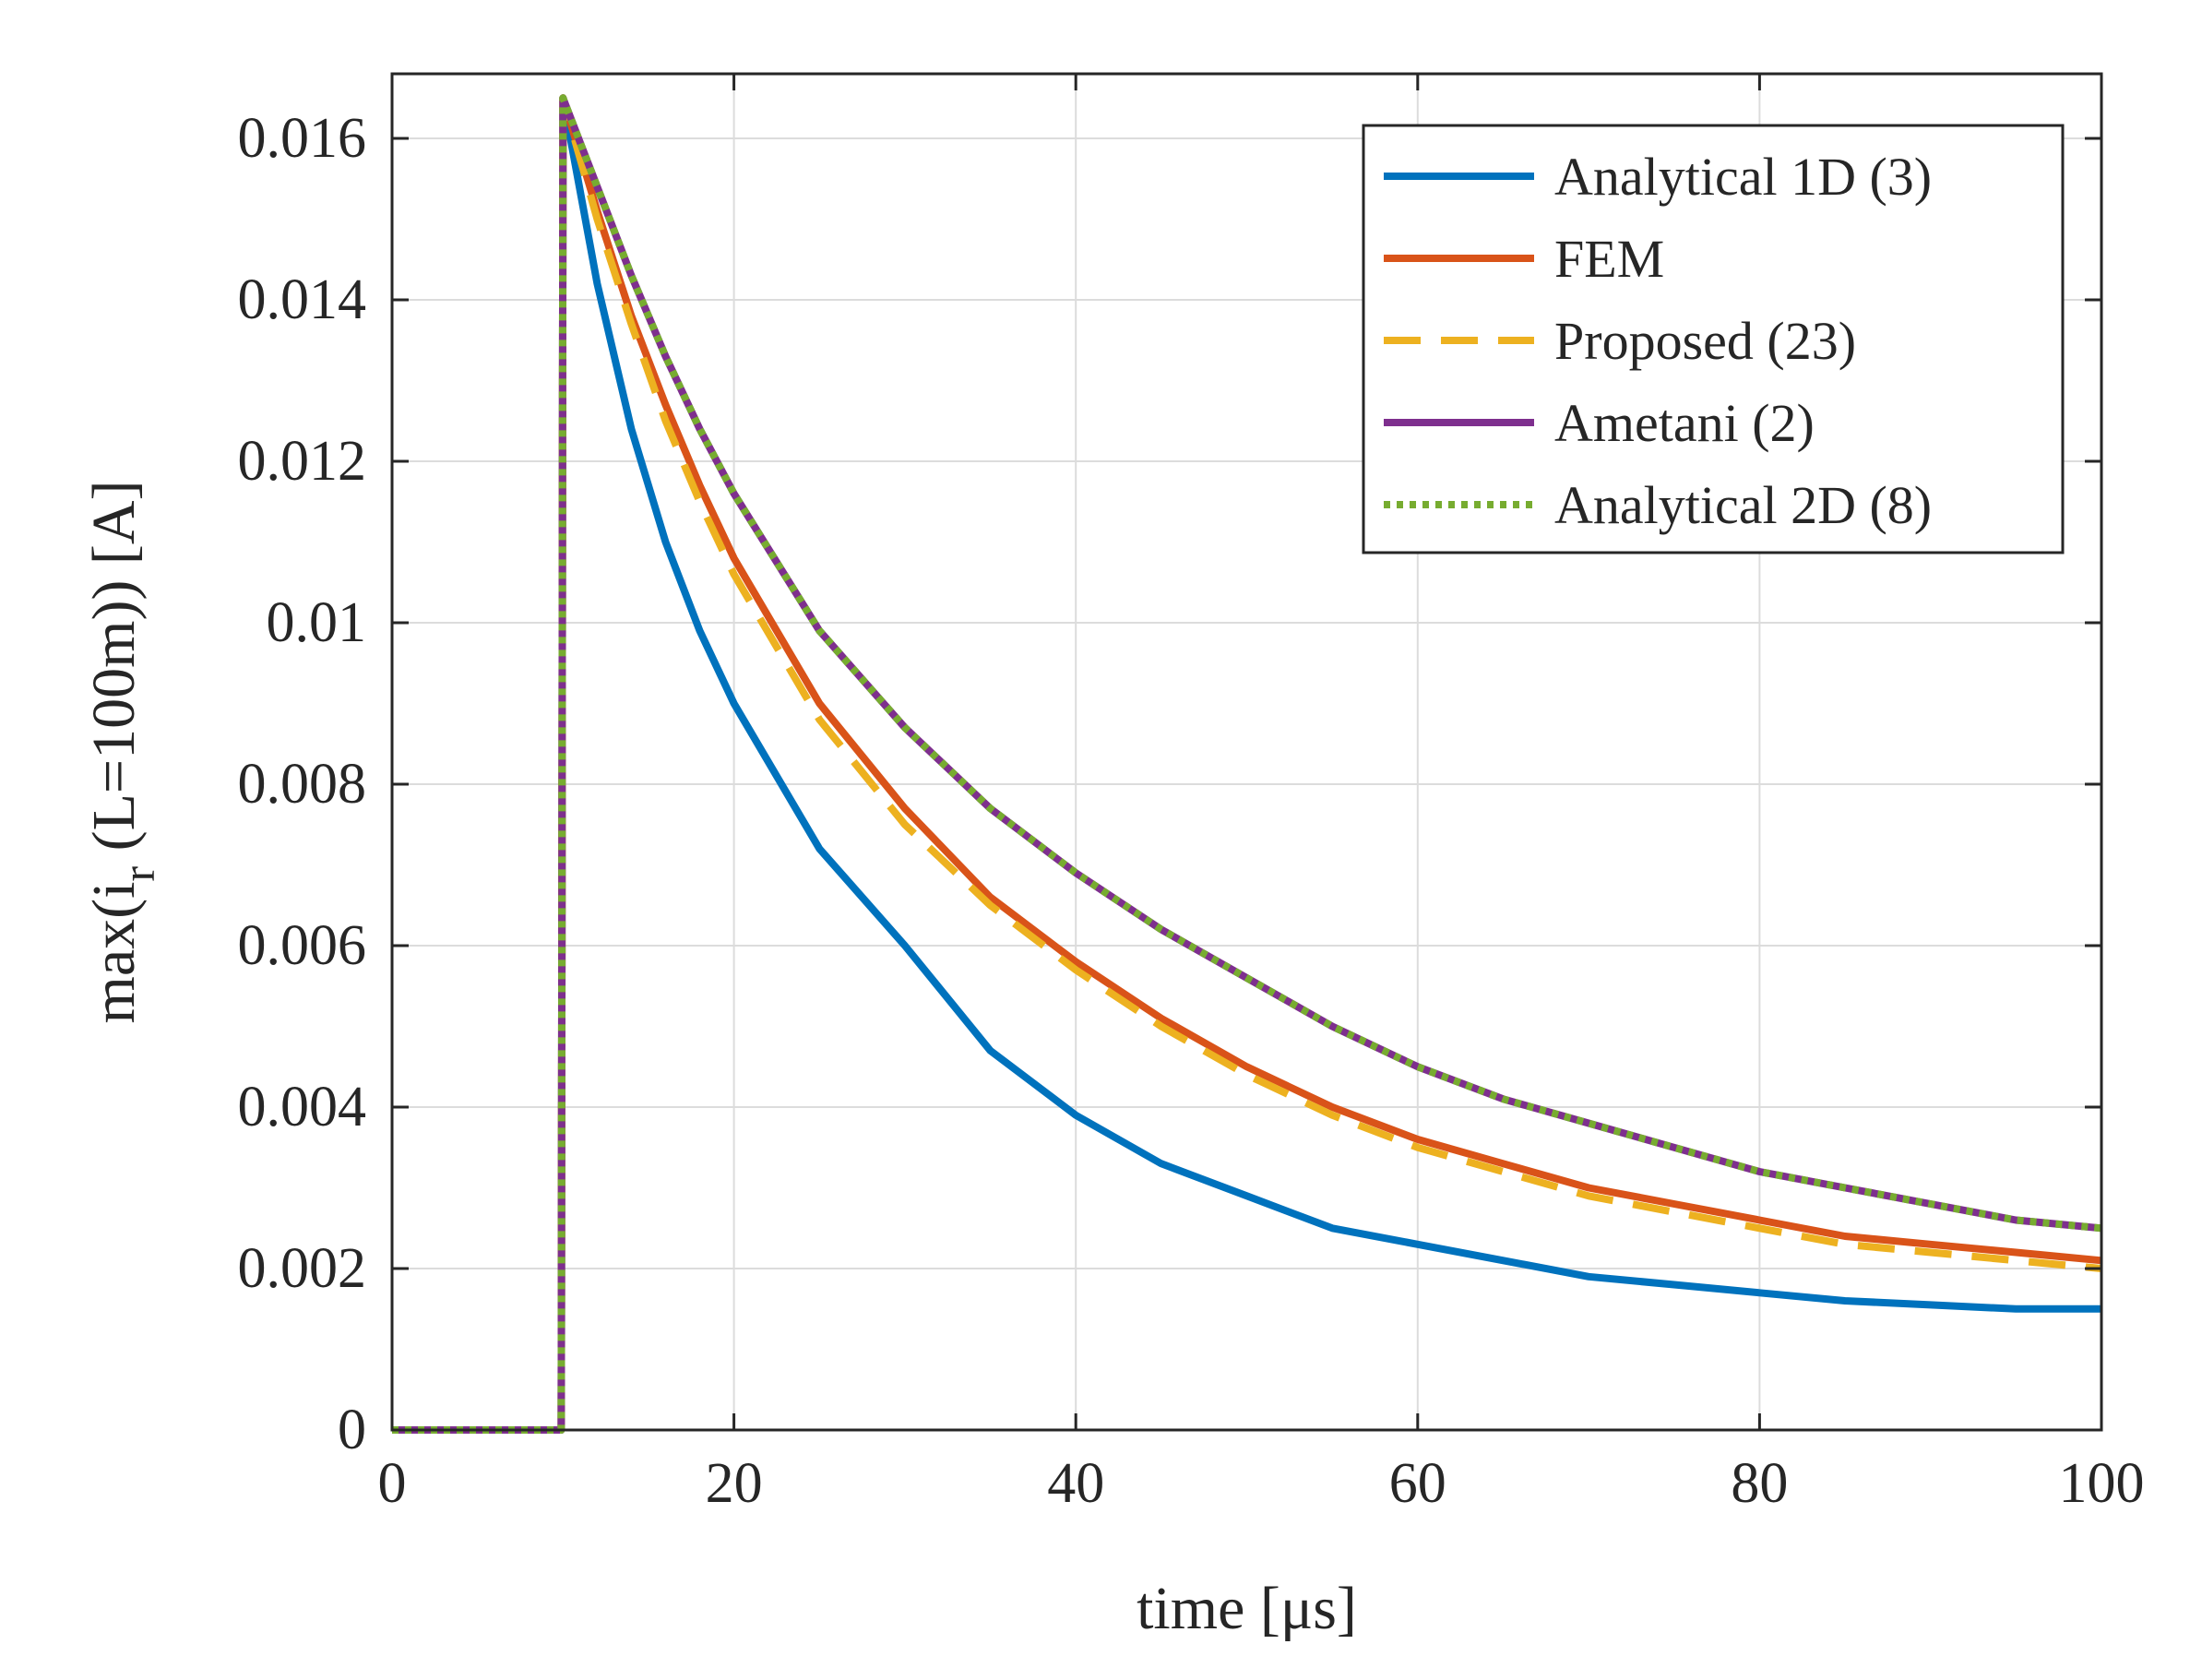  I want to click on legend-label-2: FEM, so click(1609, 259).